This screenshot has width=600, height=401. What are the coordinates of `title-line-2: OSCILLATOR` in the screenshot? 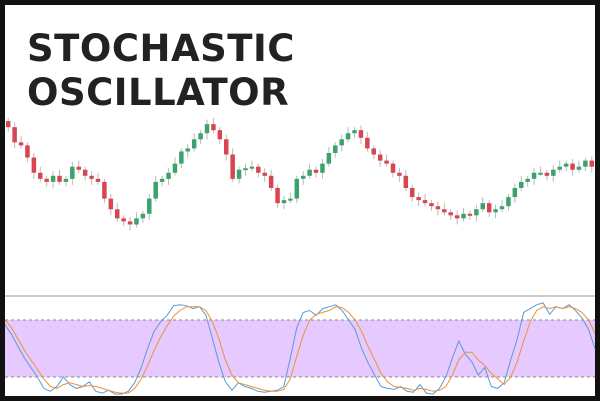 It's located at (158, 92).